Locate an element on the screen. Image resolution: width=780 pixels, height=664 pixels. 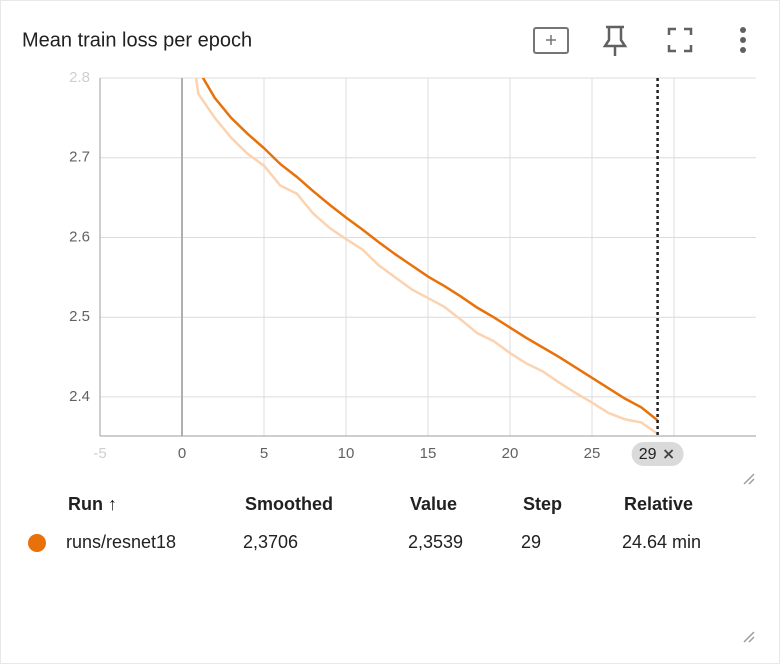
chart-title: Mean train loss per epoch is located at coordinates (137, 40).